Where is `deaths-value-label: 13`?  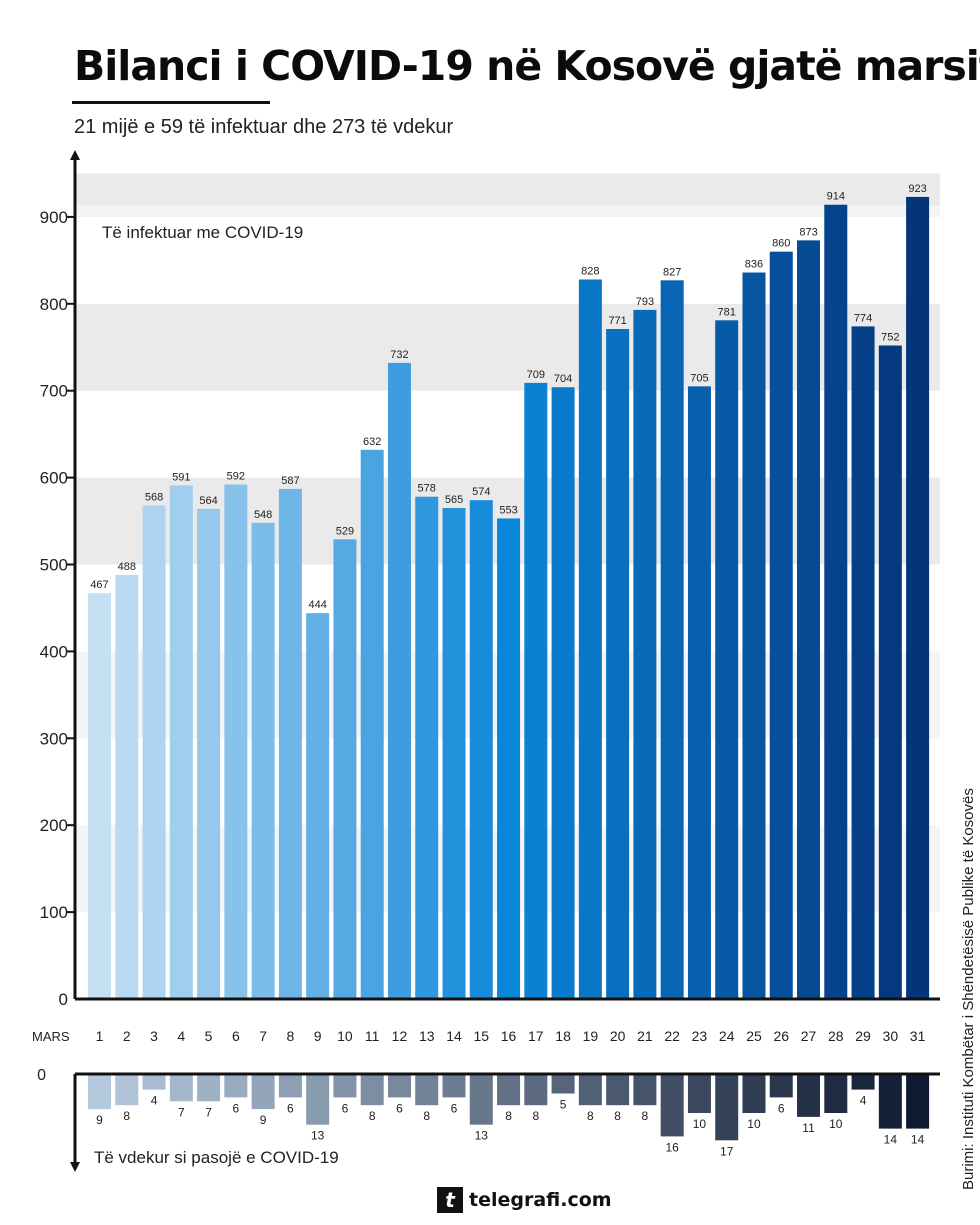
deaths-value-label: 13 is located at coordinates (318, 1136).